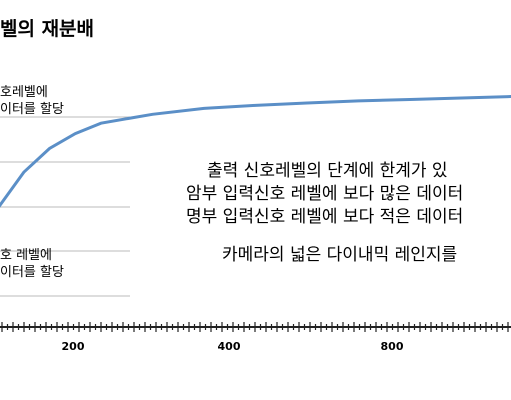  I want to click on bottom-annotation-line-1: 호 레벨에, so click(26, 255).